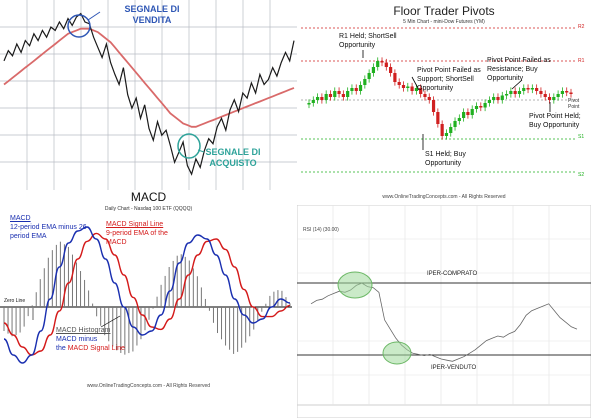 The width and height of the screenshot is (591, 418). What do you see at coordinates (49, 227) in the screenshot?
I see `macd-series-label: MACD 12-period EMA minus 26-period EMA` at bounding box center [49, 227].